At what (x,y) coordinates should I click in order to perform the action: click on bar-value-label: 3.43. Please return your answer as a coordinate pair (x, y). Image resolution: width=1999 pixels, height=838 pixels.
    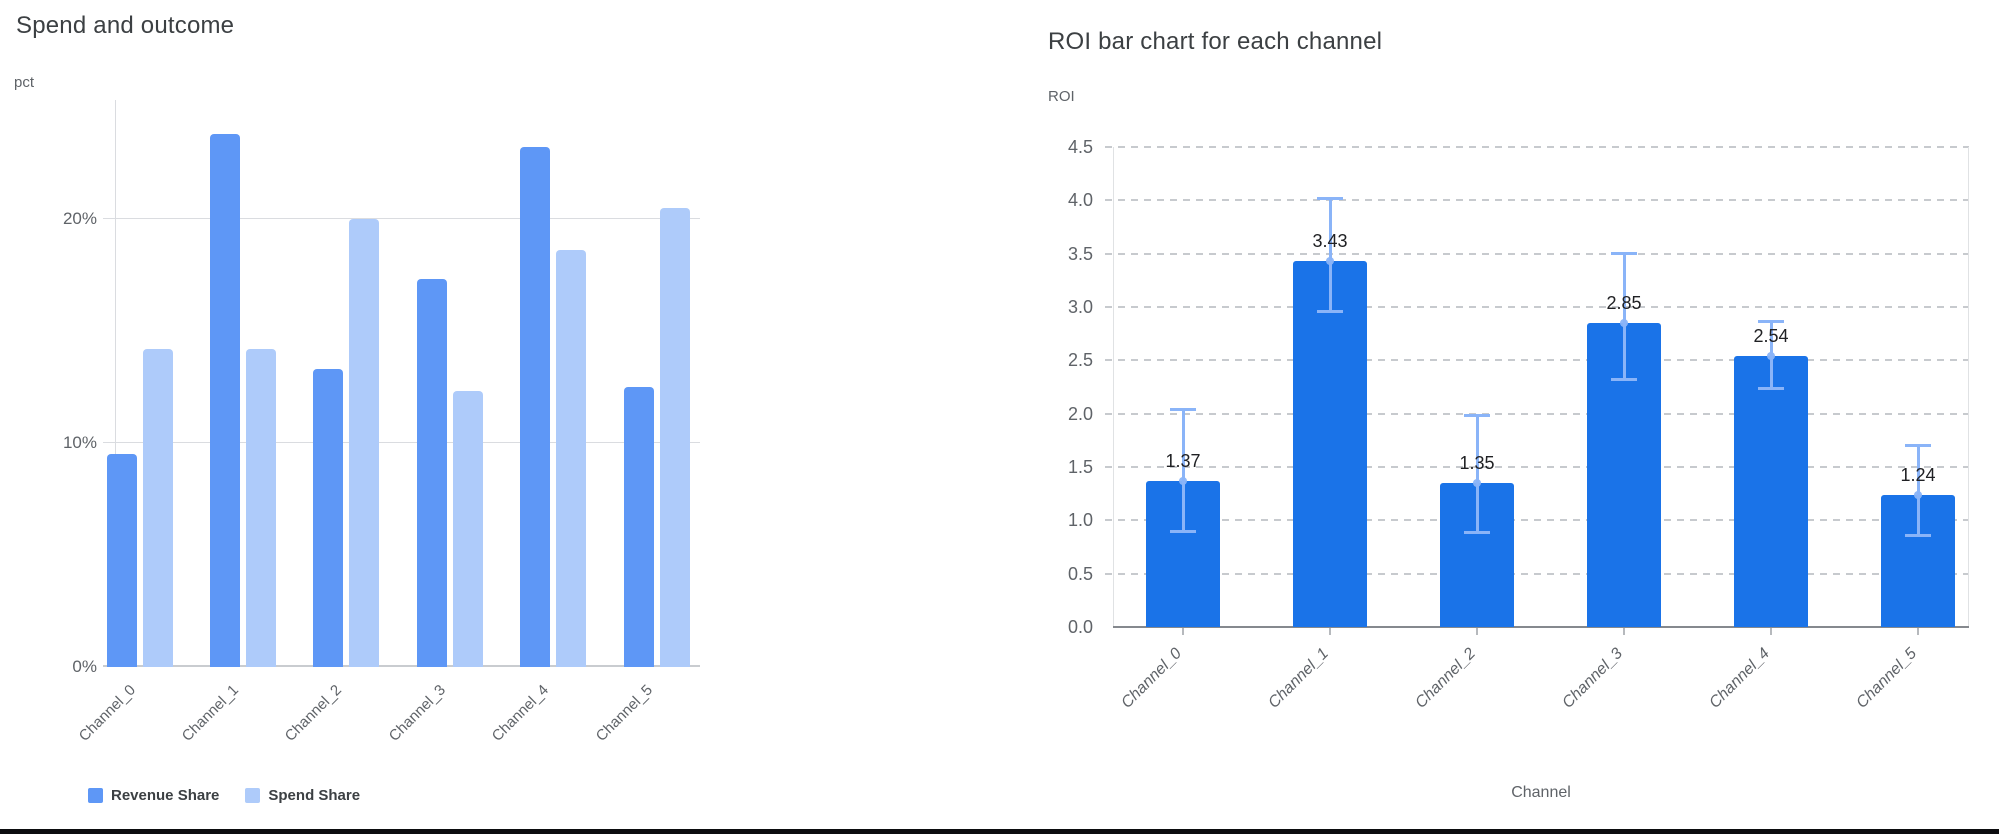
    Looking at the image, I should click on (1330, 241).